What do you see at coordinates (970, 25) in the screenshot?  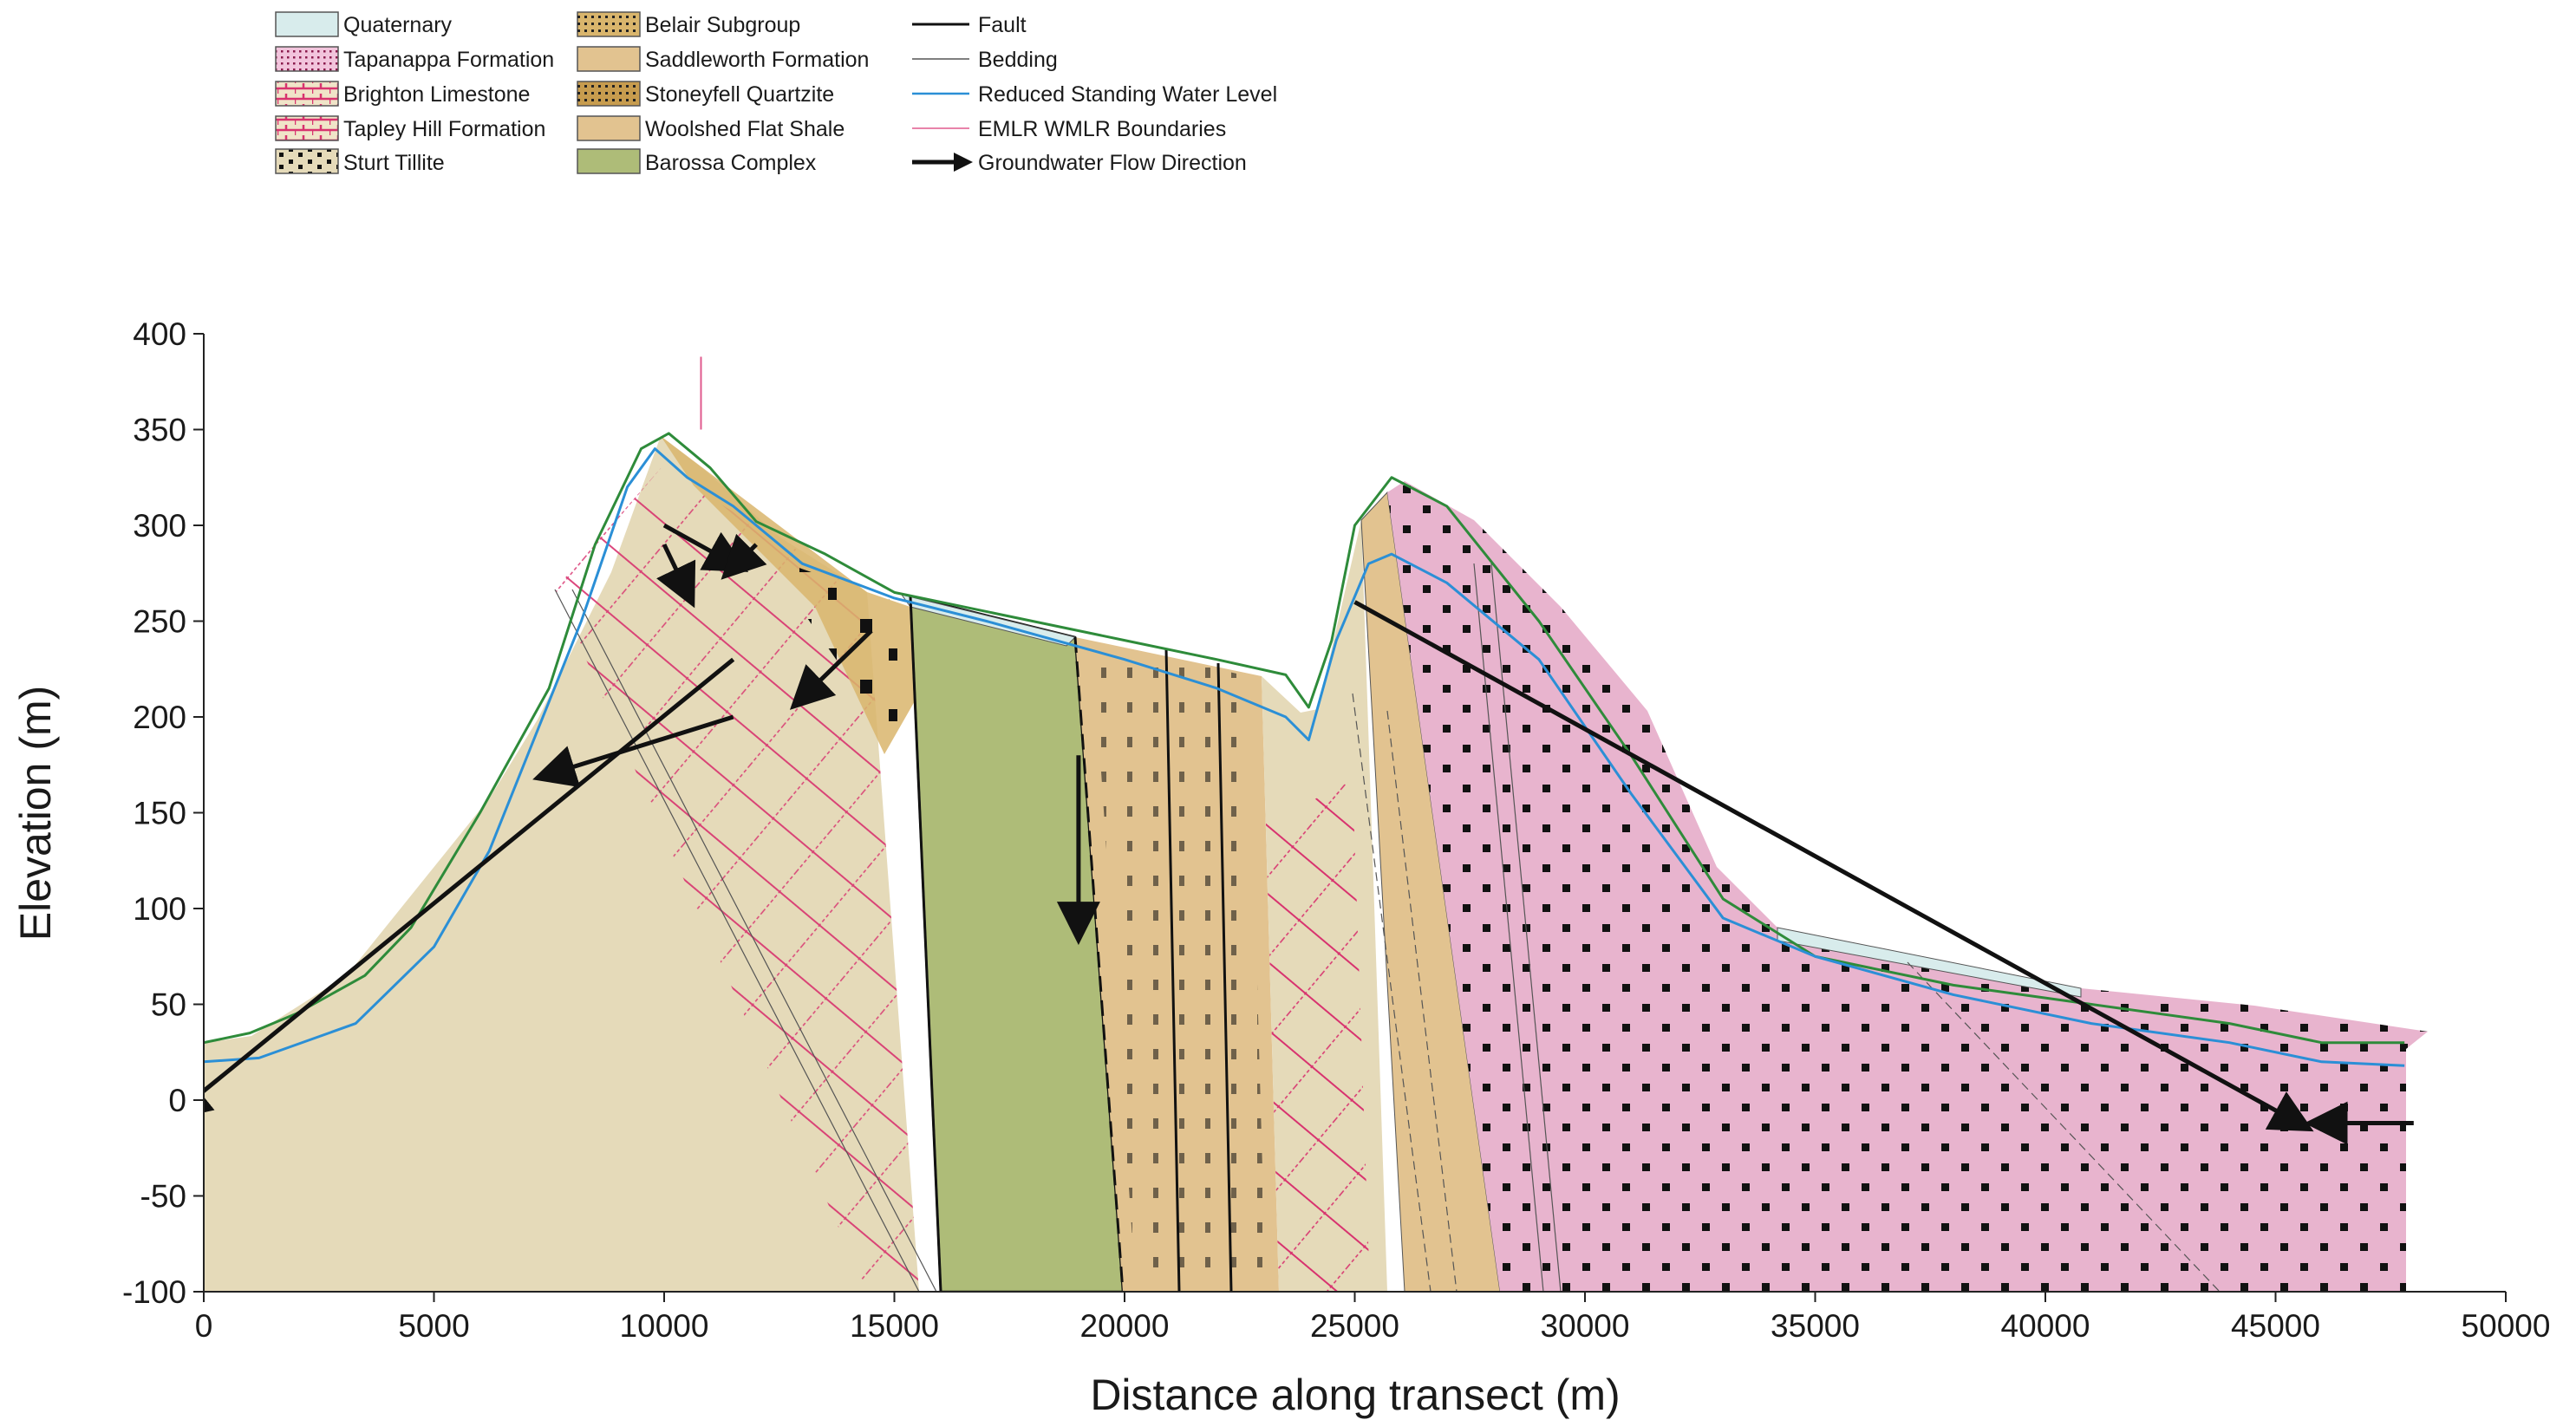 I see `legend-item-fault: Fault` at bounding box center [970, 25].